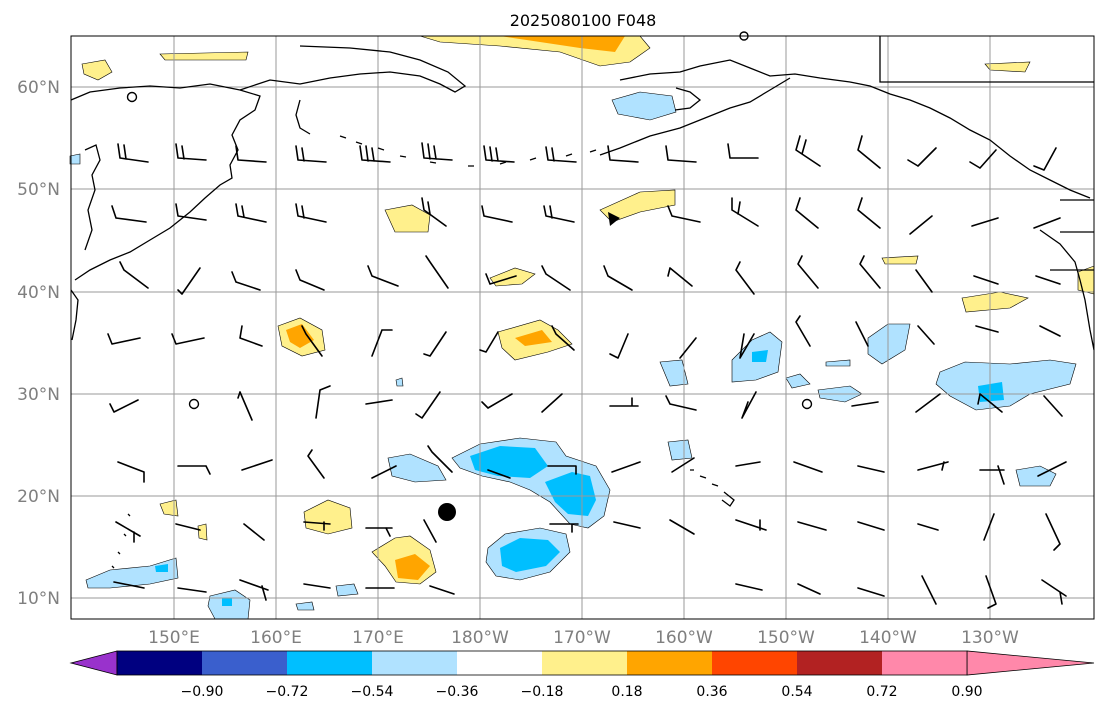 Image resolution: width=1105 pixels, height=712 pixels. I want to click on lat-label: 10°N, so click(38, 599).